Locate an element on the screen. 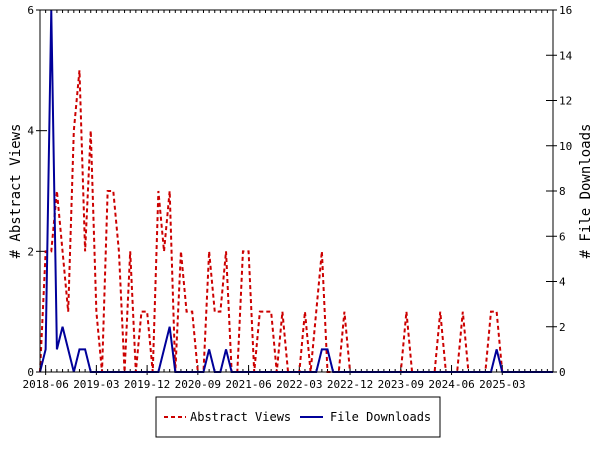 This screenshot has height=454, width=600. y2-tick-label: 10 is located at coordinates (565, 146).